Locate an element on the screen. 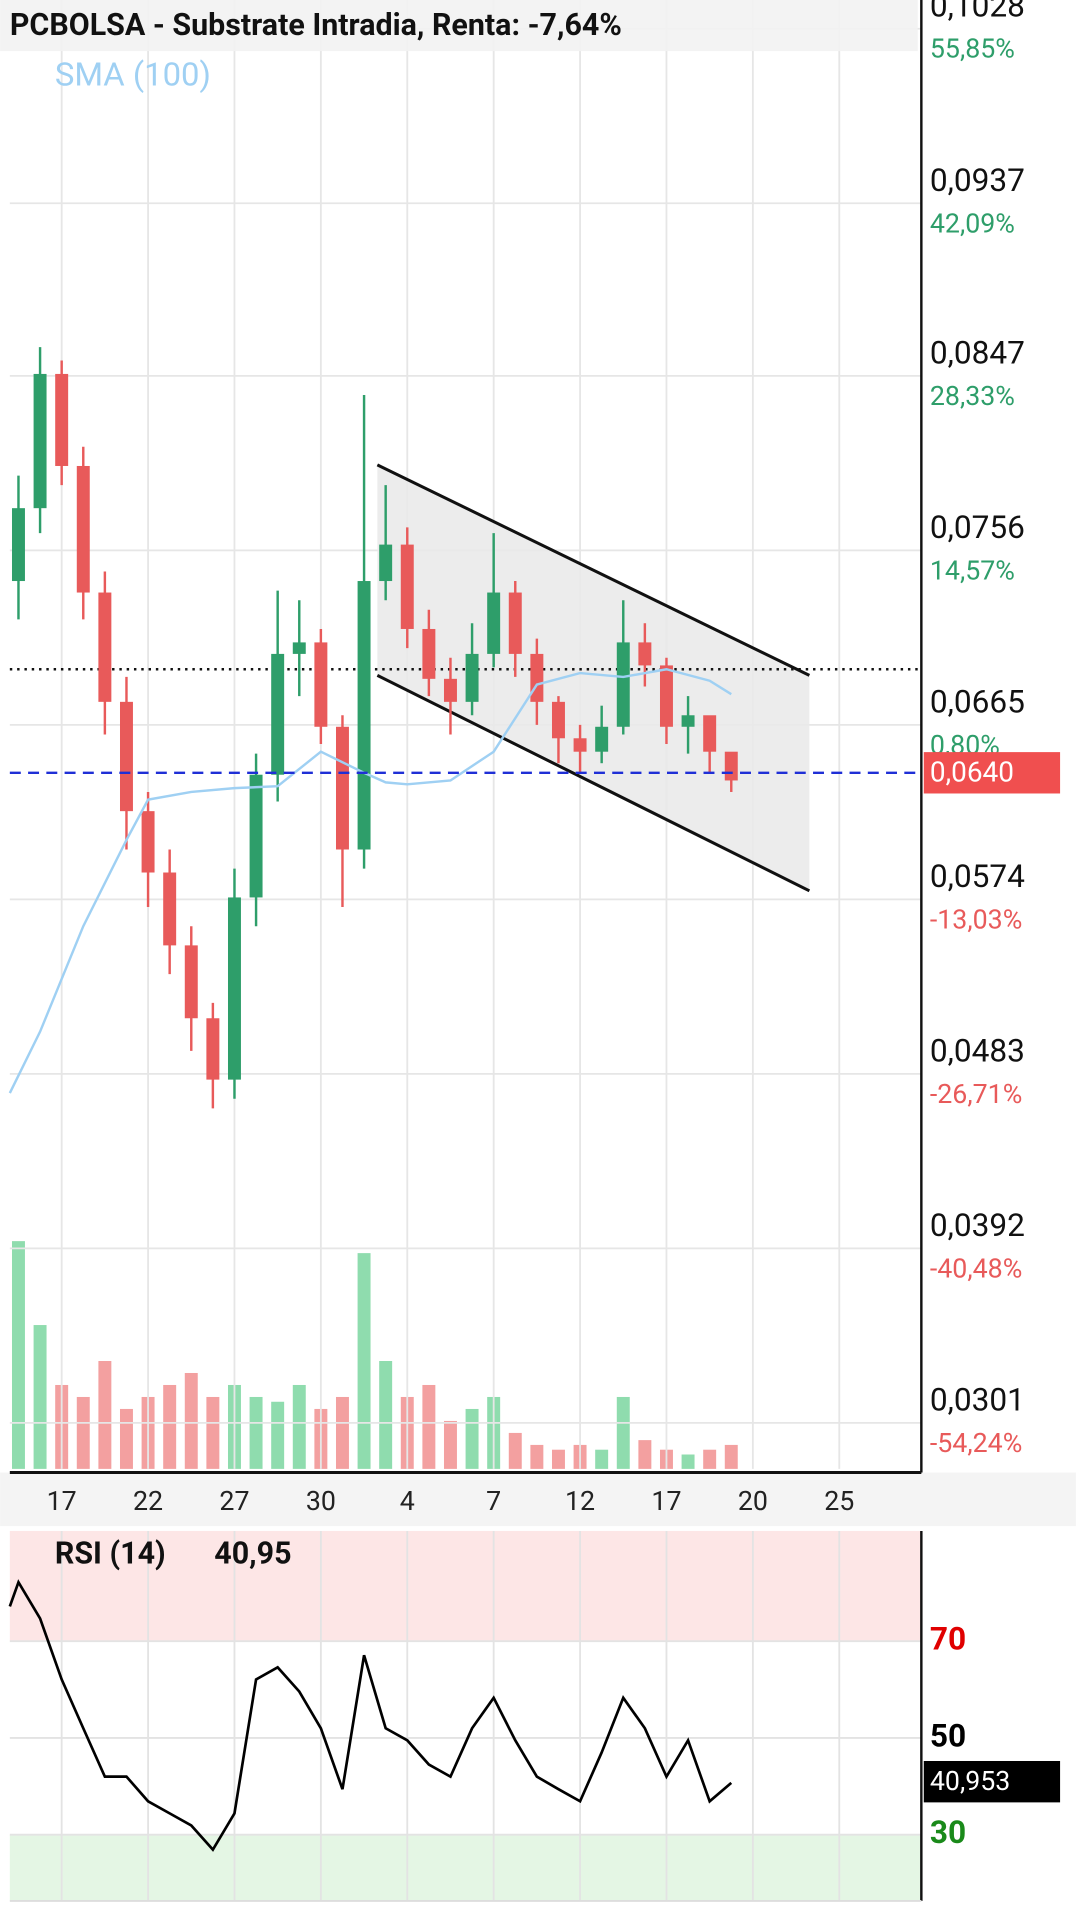 This screenshot has width=1076, height=1907. x-tick-label: 7 is located at coordinates (493, 1501).